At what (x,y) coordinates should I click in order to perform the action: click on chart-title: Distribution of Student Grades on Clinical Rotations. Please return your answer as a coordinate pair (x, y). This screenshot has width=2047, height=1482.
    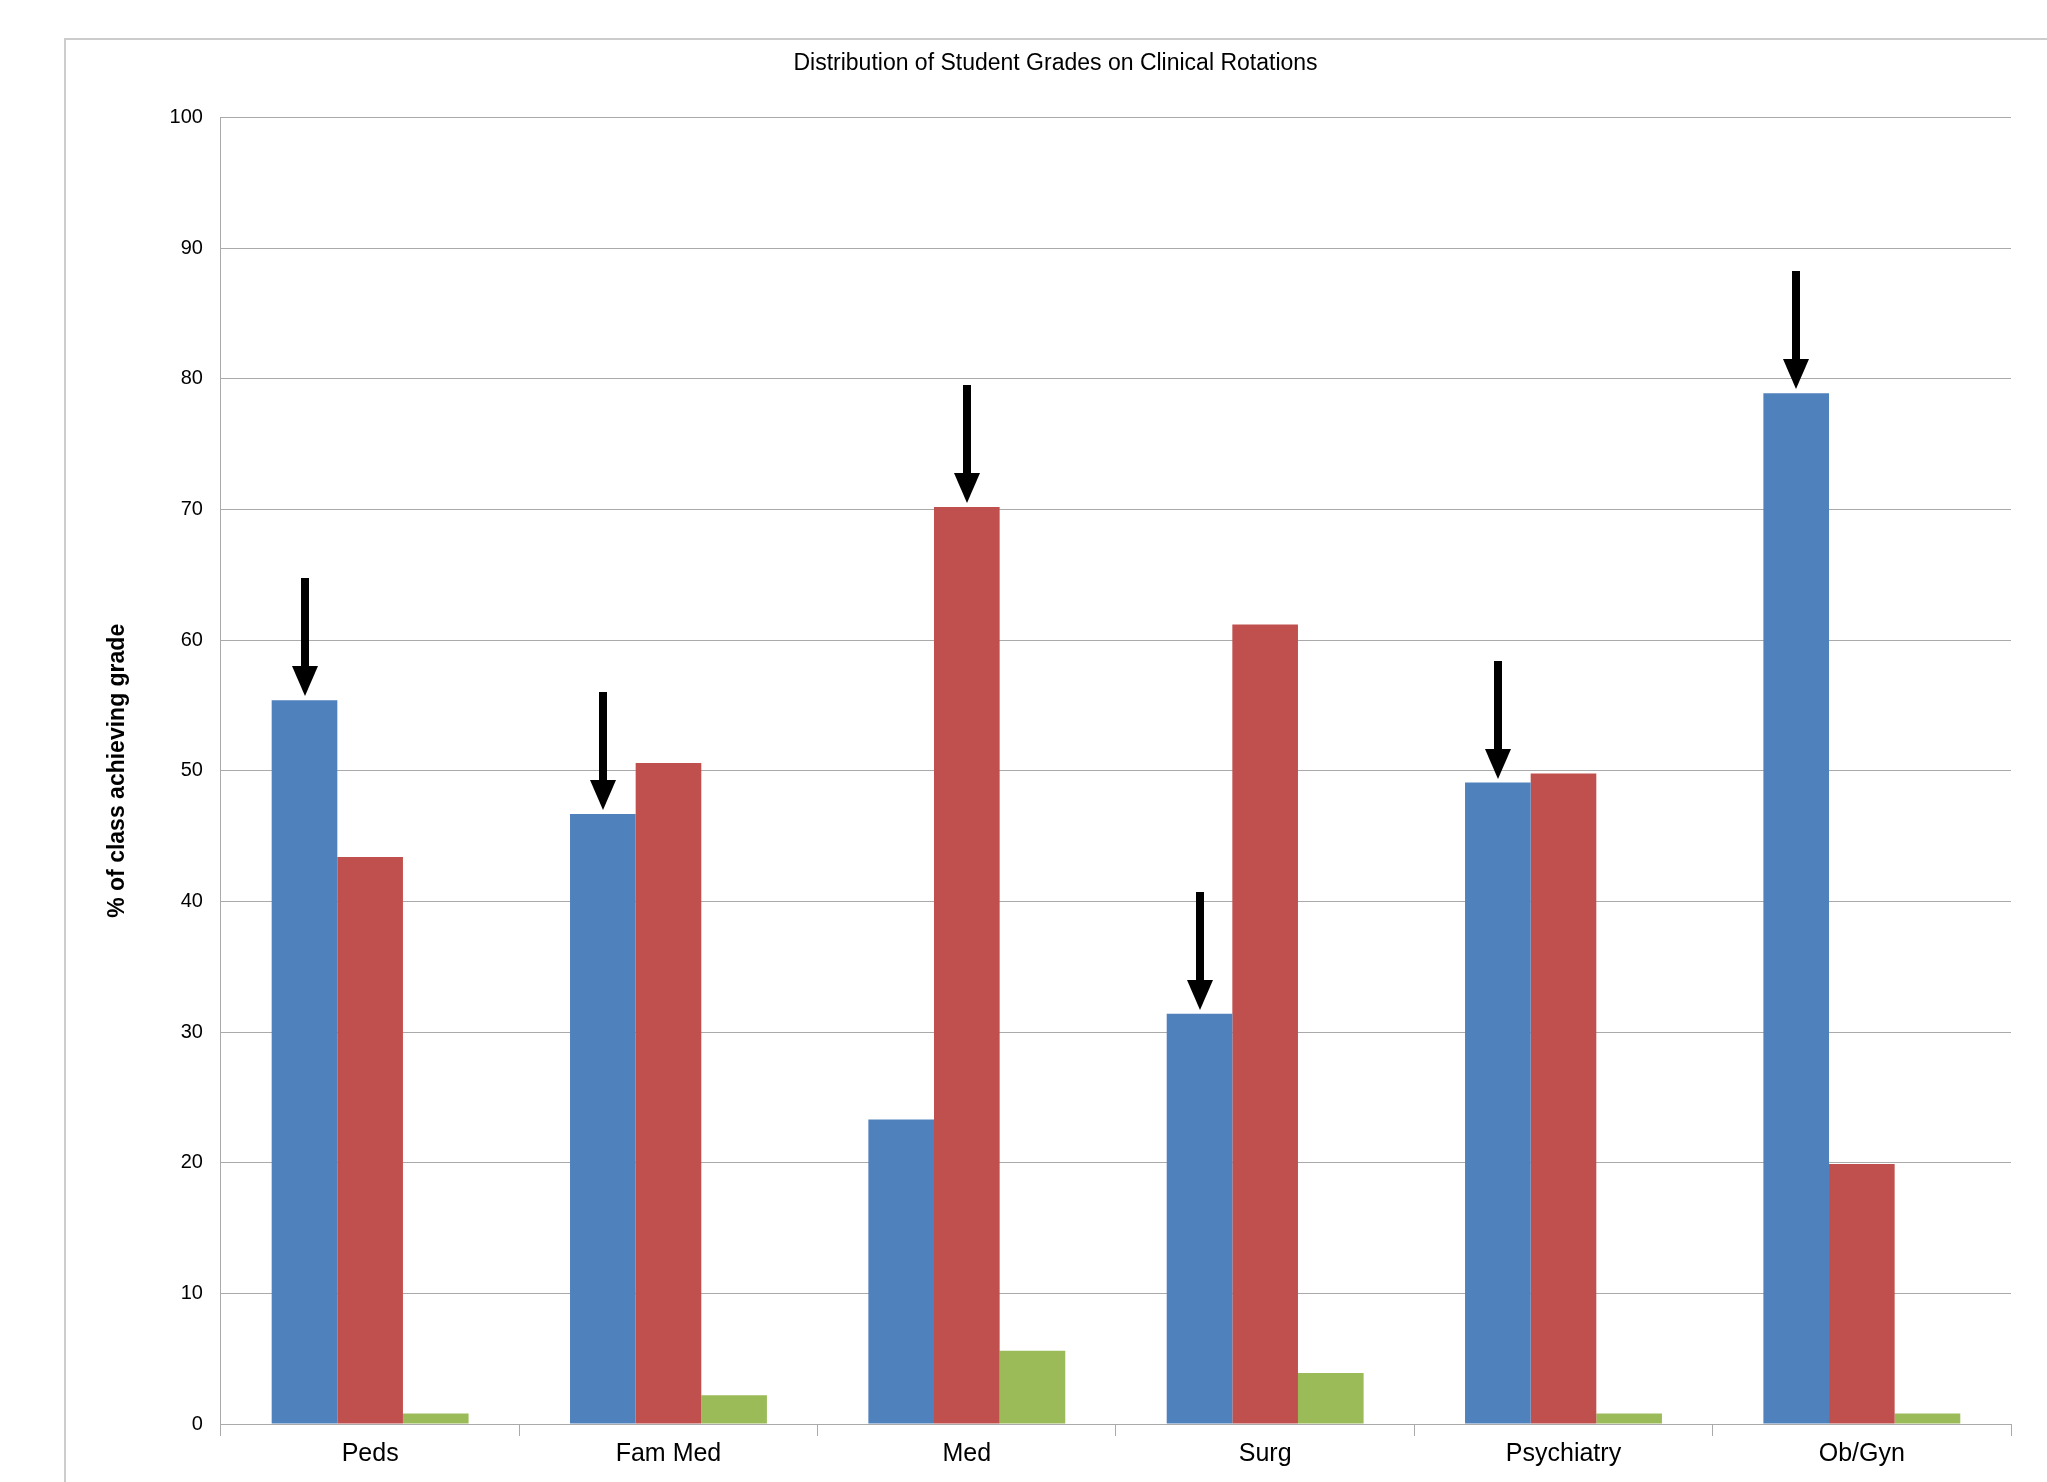
    Looking at the image, I should click on (1055, 62).